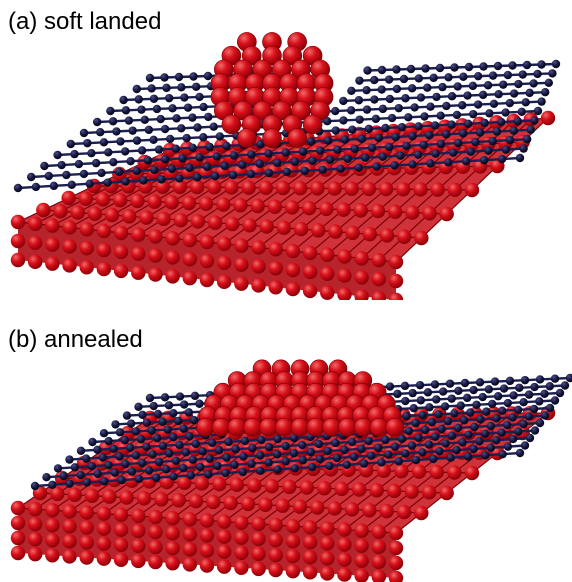  Describe the element at coordinates (85, 21) in the screenshot. I see `panel-a-label: (a) soft landed` at that location.